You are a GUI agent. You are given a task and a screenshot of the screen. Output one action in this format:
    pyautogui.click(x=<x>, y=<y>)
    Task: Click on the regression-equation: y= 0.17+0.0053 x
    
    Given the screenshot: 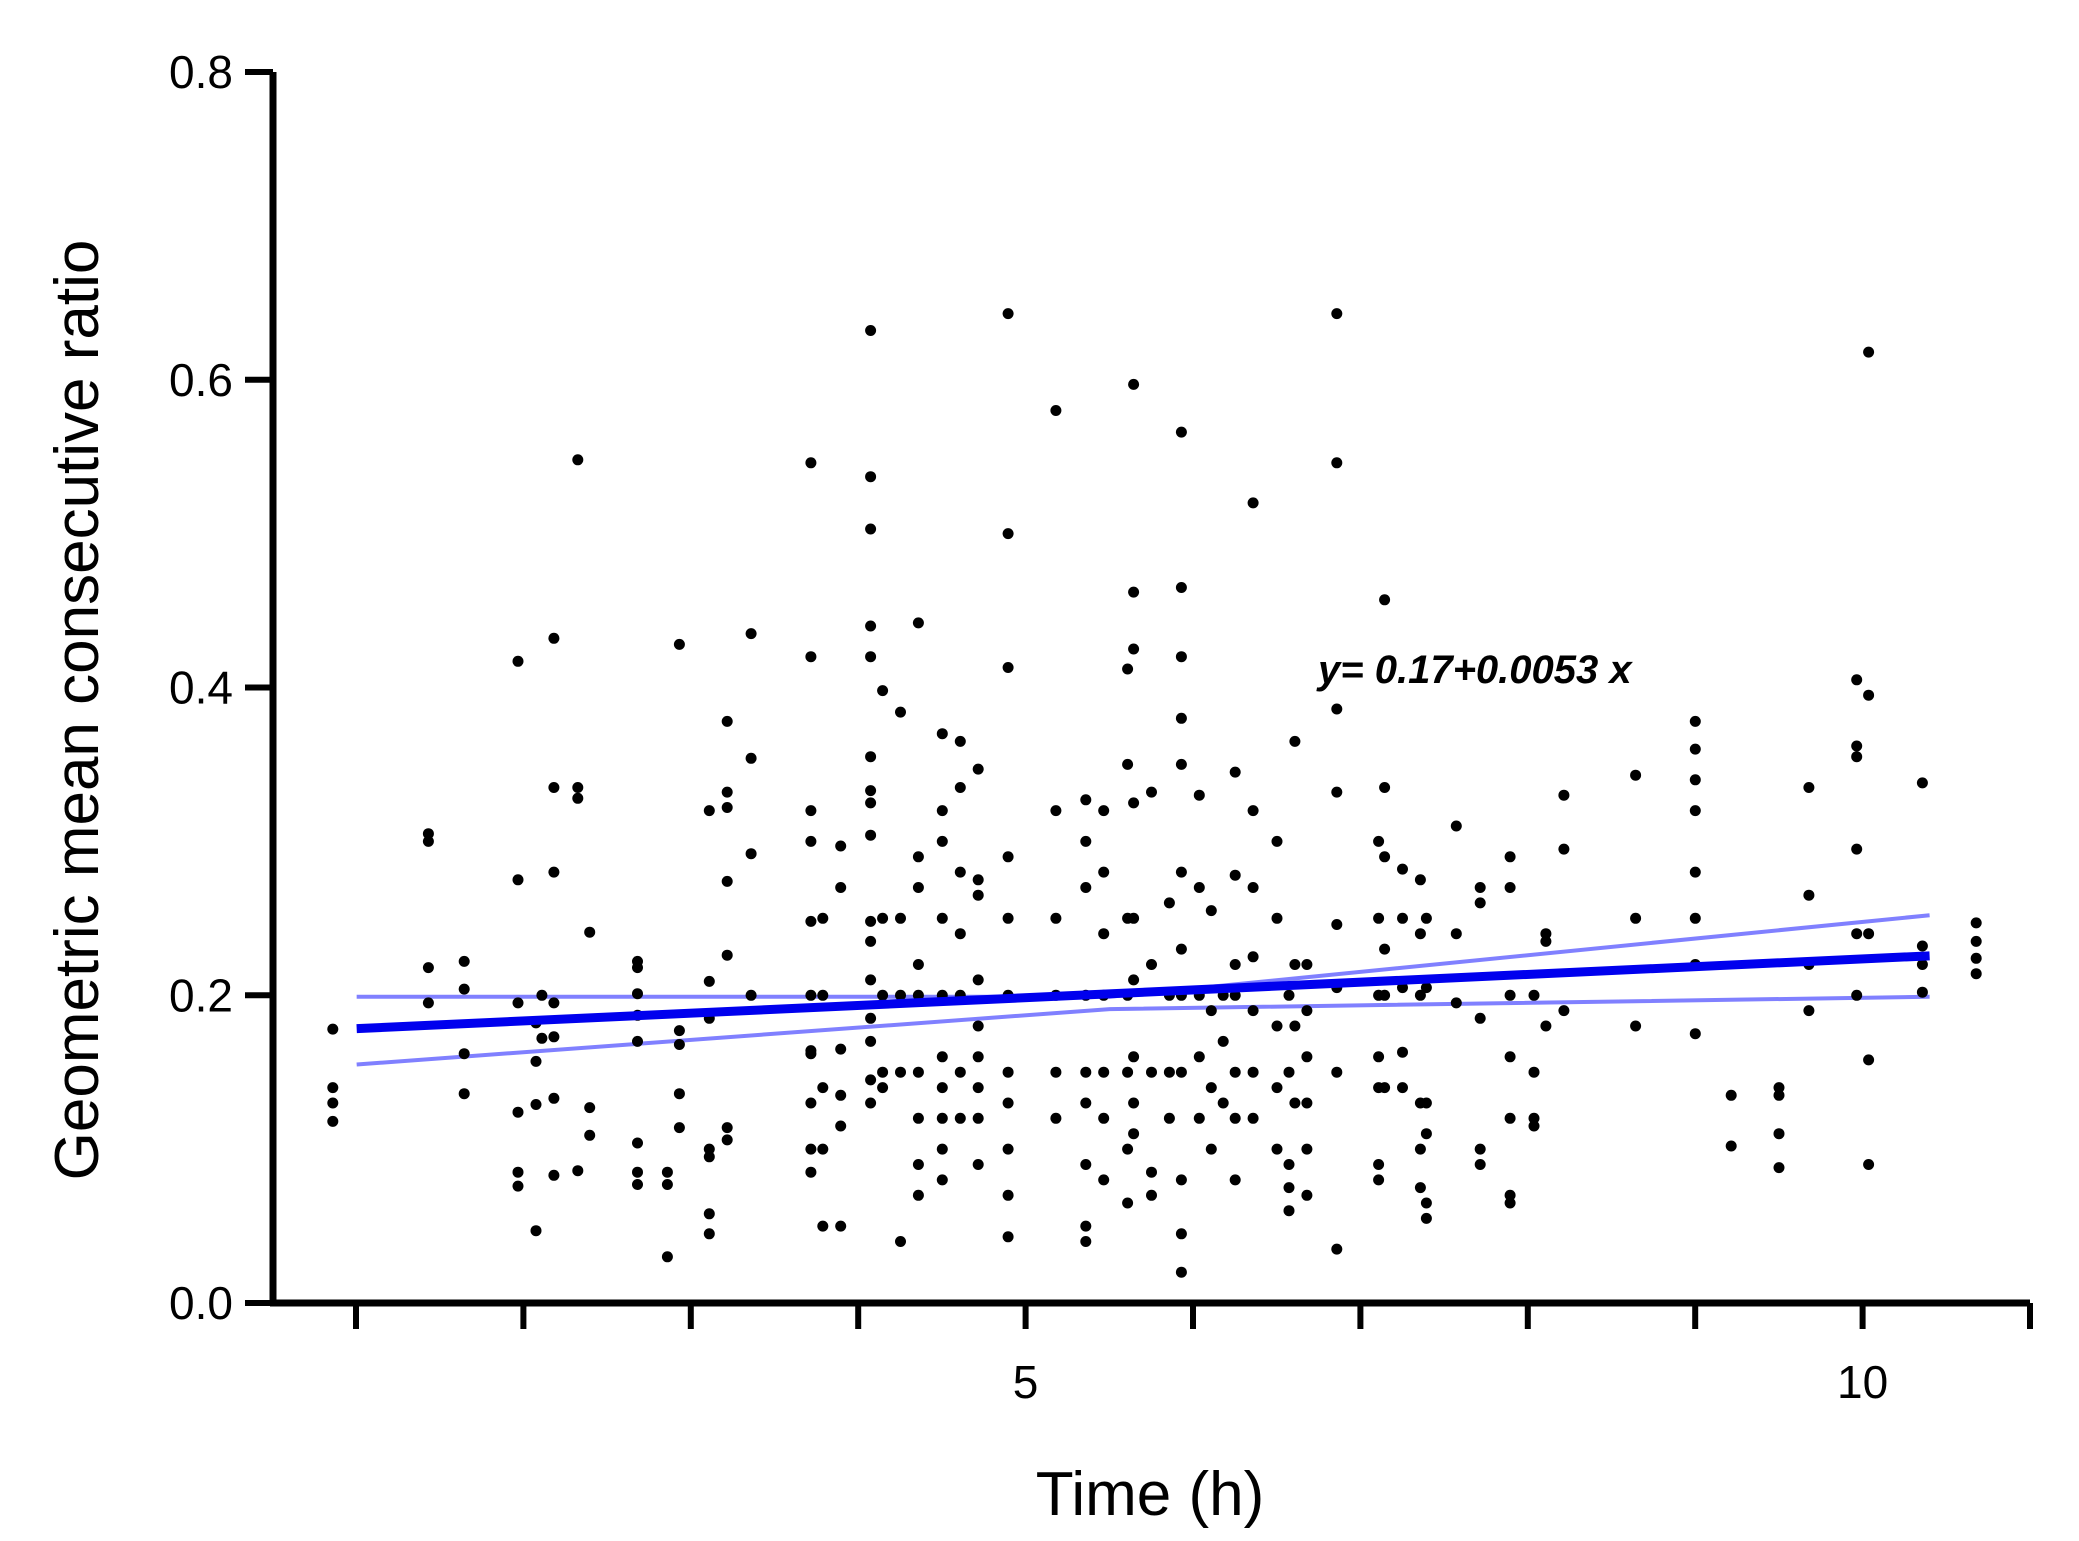 What is the action you would take?
    pyautogui.click(x=1474, y=670)
    